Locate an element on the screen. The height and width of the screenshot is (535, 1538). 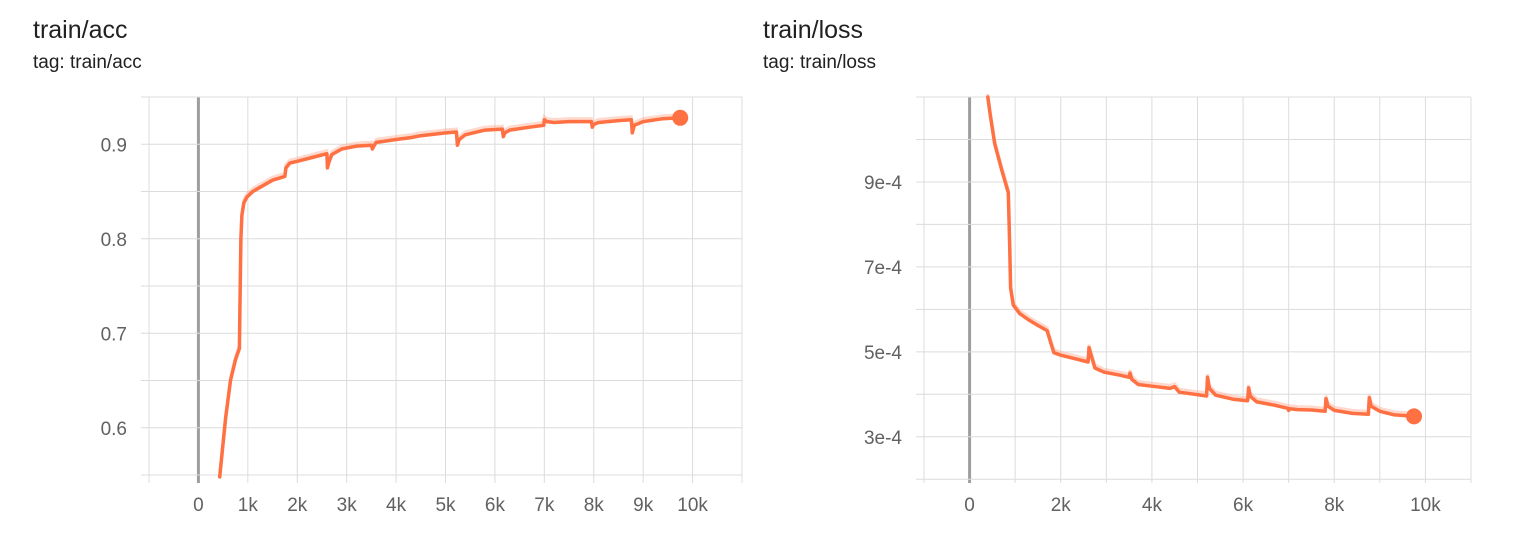
chart-tag: tag: train/acc is located at coordinates (87, 62).